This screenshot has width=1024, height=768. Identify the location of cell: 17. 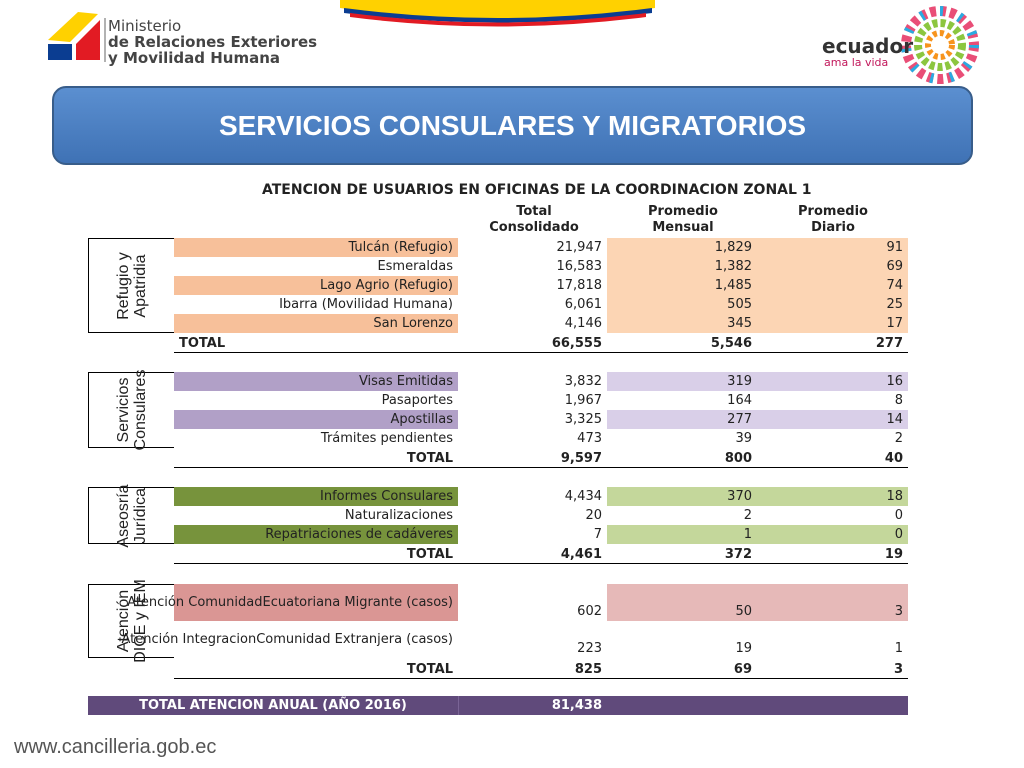
(832, 323).